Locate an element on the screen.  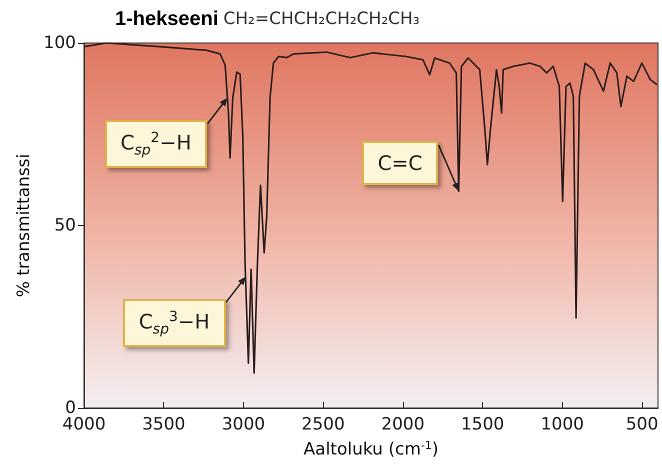
x-tick-label: 3000 is located at coordinates (244, 424).